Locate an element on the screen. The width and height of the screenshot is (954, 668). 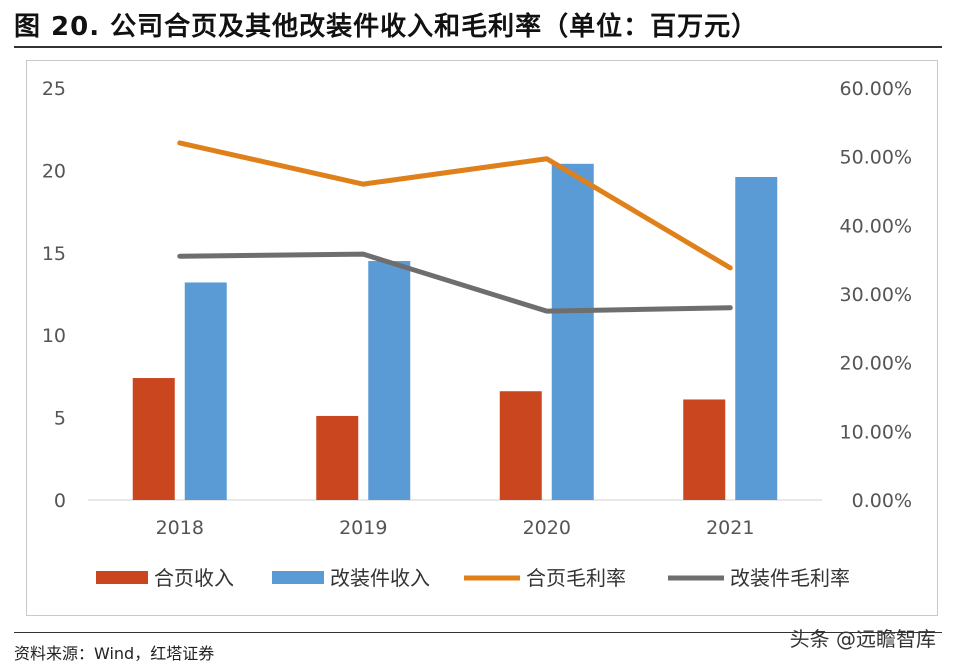
figure-title: 图 20. 公司合页及其他改装件收入和毛利率（单位：百万元） is located at coordinates (386, 27).